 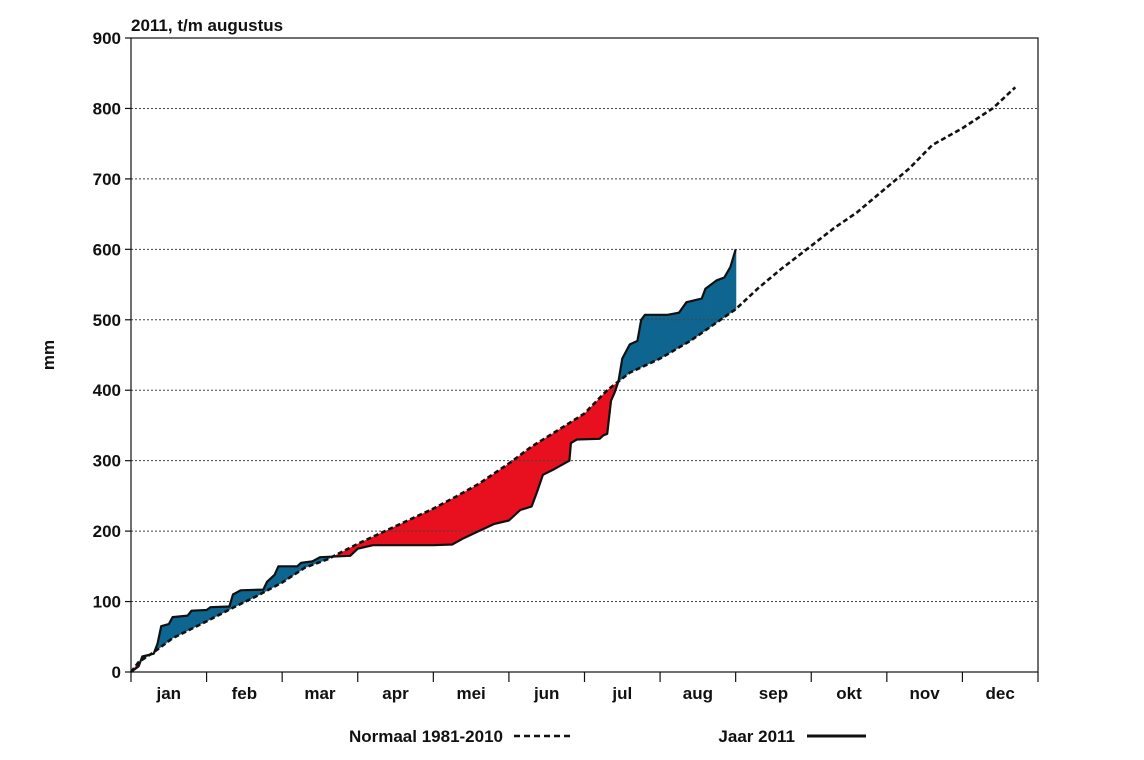 What do you see at coordinates (756, 736) in the screenshot?
I see `legend-year-label: Jaar 2011` at bounding box center [756, 736].